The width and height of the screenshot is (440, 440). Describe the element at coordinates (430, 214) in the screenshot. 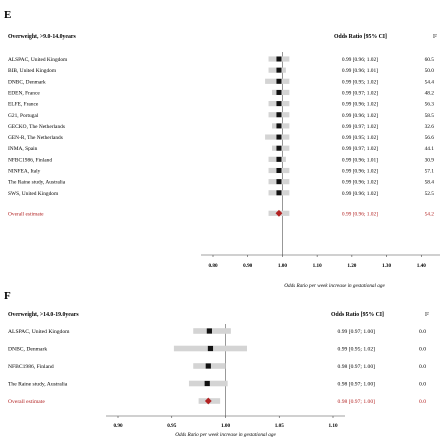

I see `overall-i2: 54.2` at that location.